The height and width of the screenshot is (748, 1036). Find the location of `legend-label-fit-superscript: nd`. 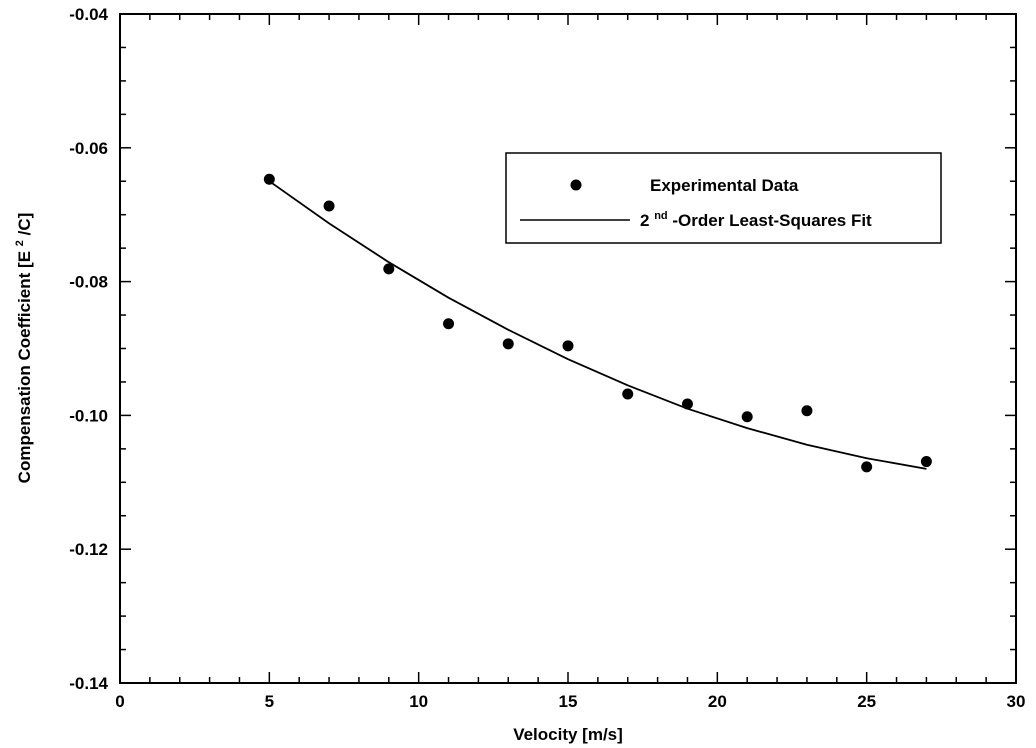

legend-label-fit-superscript: nd is located at coordinates (660, 216).